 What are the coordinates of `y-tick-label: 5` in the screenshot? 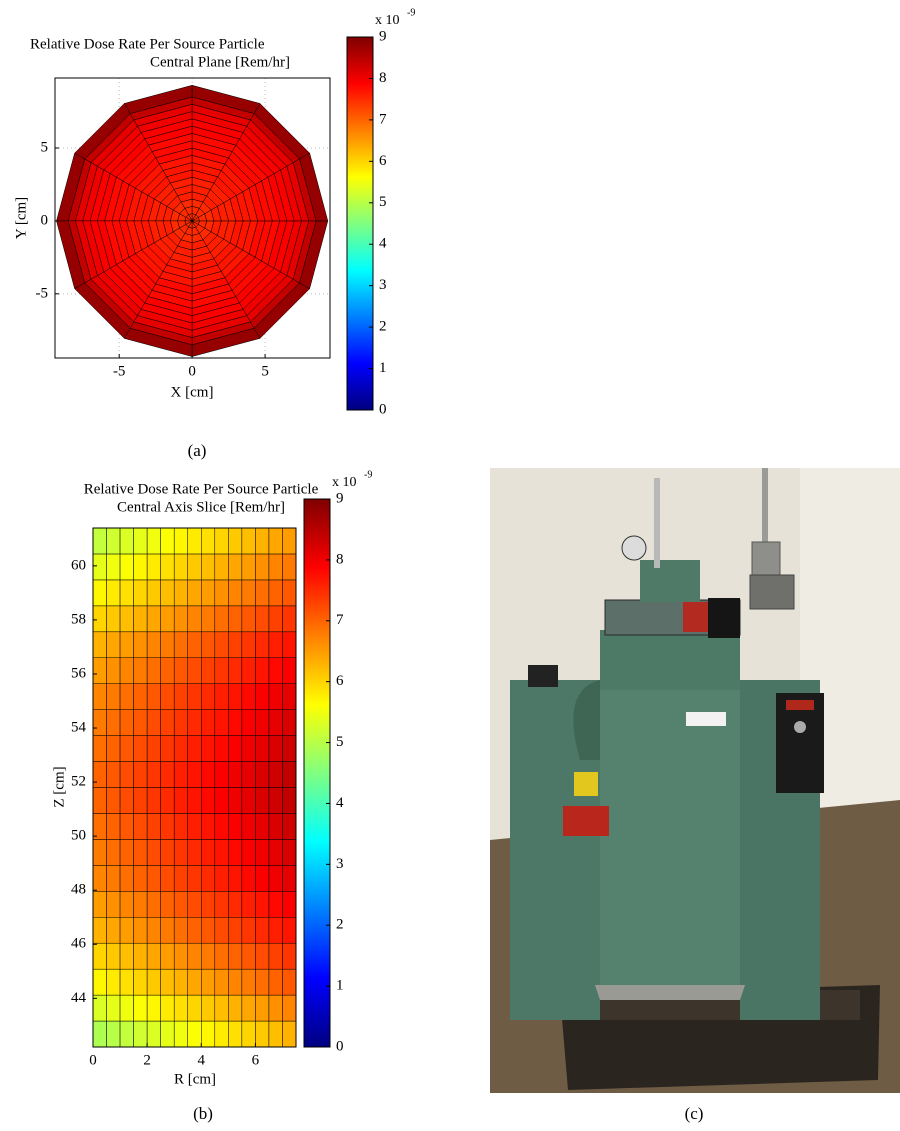 It's located at (45, 147).